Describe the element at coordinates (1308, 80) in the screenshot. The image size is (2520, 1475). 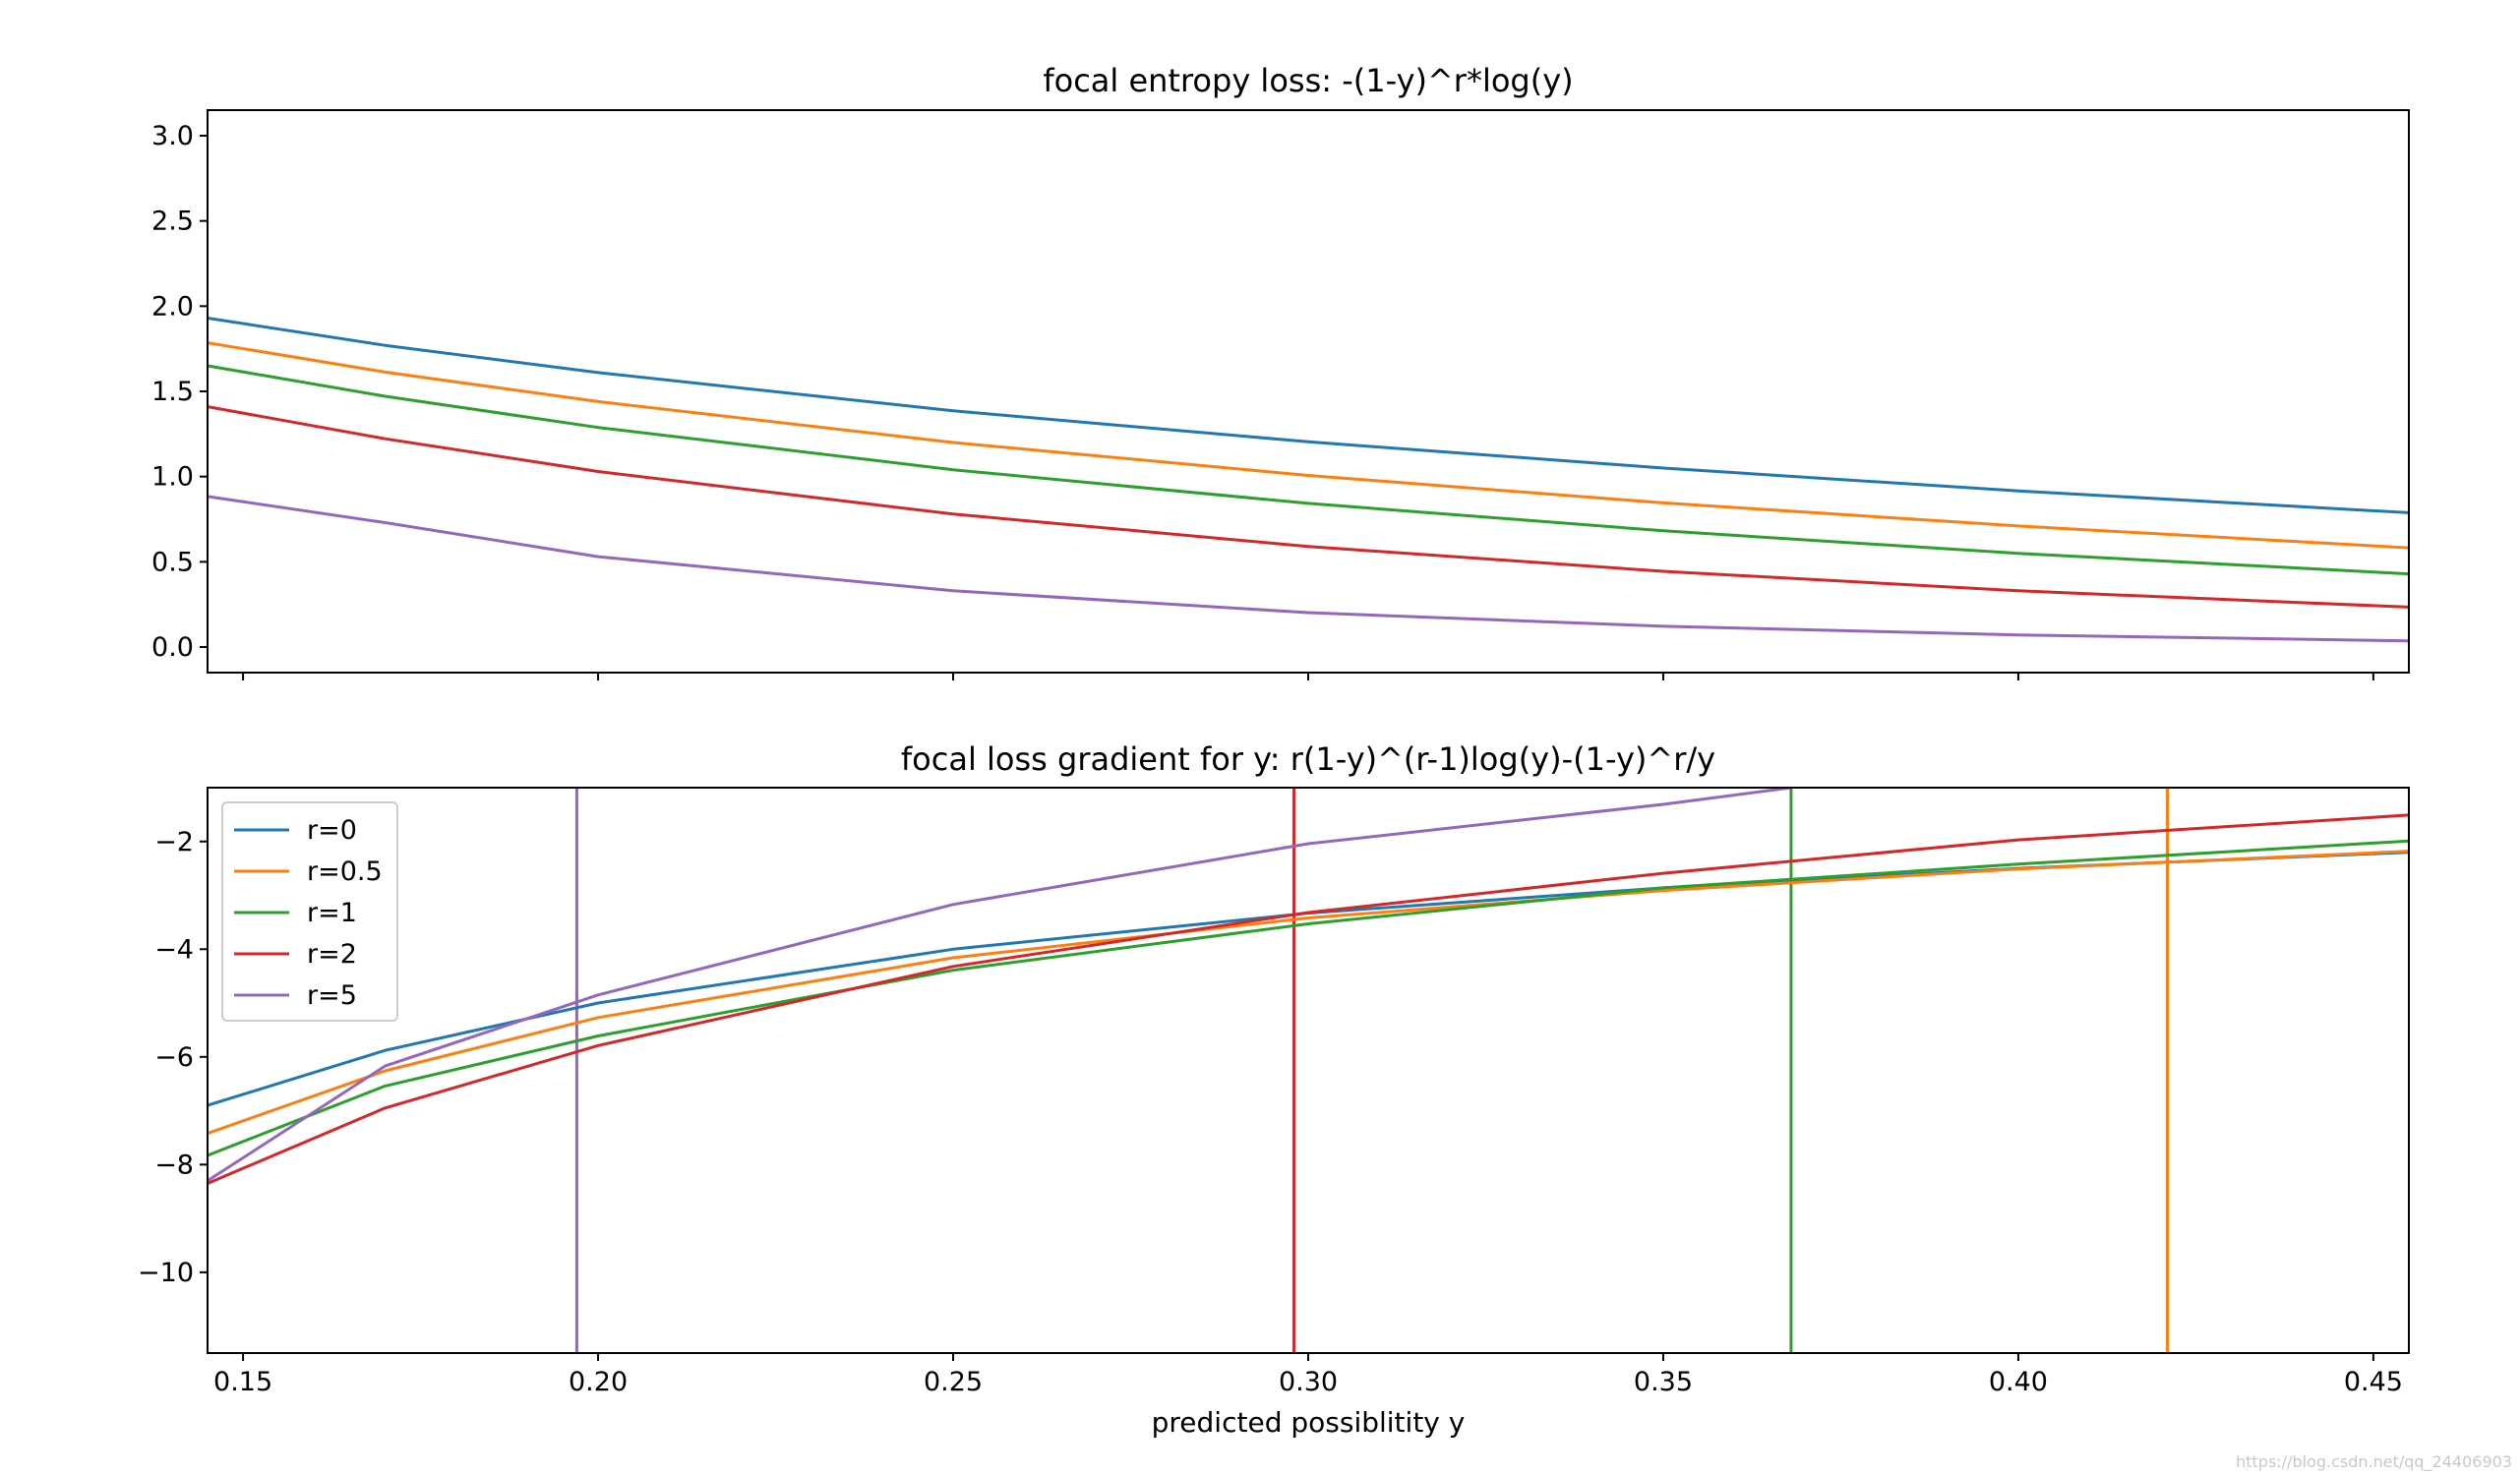
I see `loss-chart-title: focal entropy loss: -(1-y)^r*log(y)` at that location.